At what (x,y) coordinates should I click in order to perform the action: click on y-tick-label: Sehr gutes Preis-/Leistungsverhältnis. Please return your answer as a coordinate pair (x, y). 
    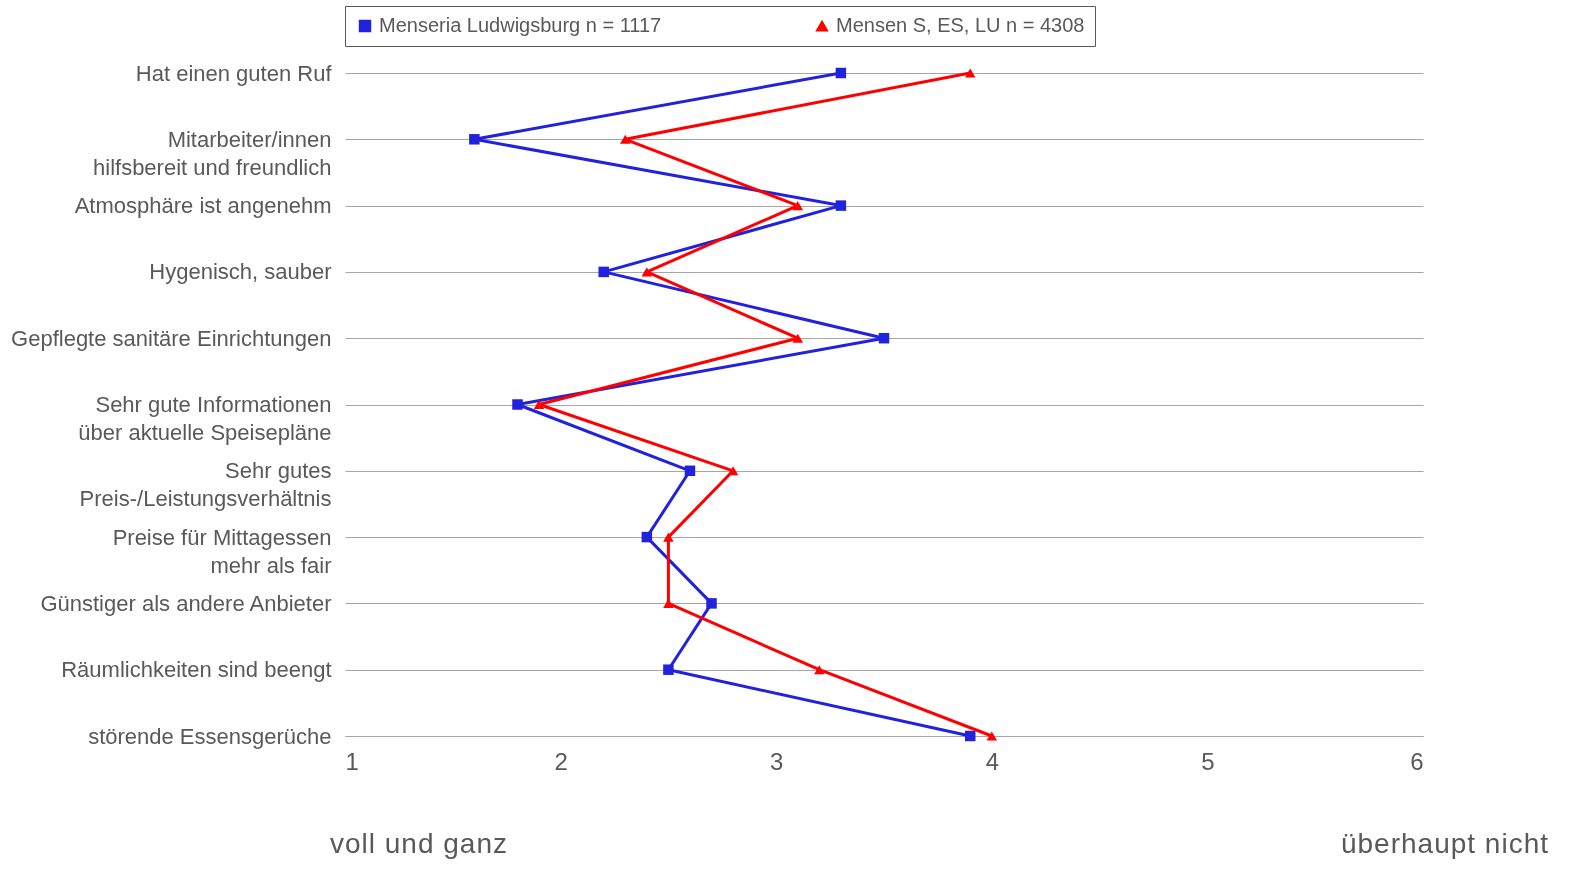
    Looking at the image, I should click on (205, 485).